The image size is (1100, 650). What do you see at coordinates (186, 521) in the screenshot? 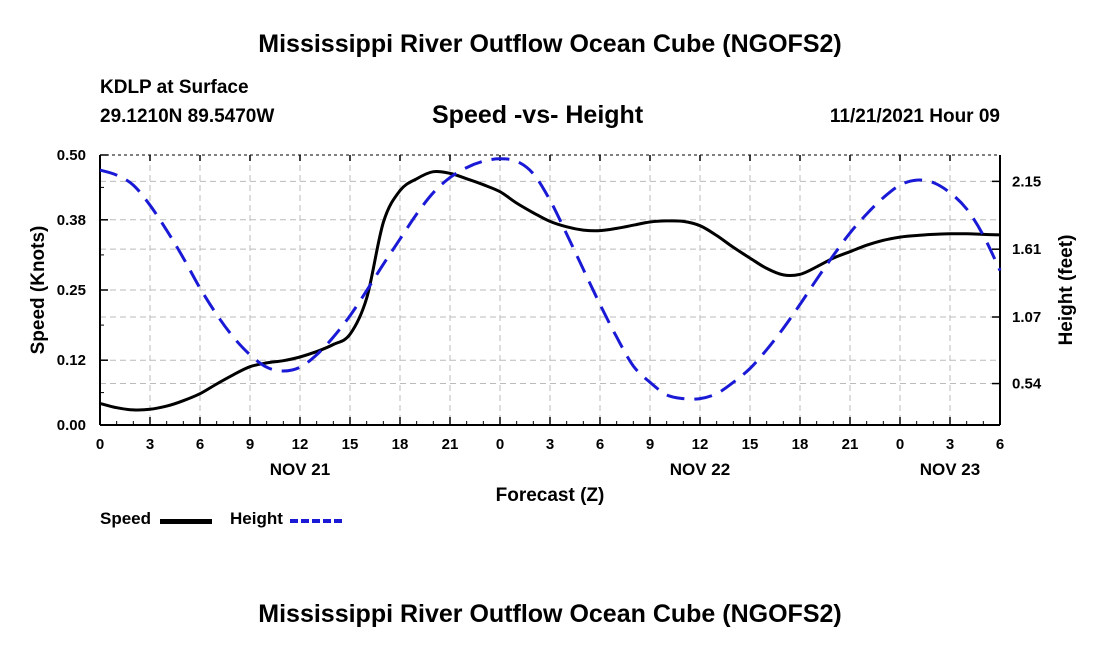
I see `legend-speed-swatch` at bounding box center [186, 521].